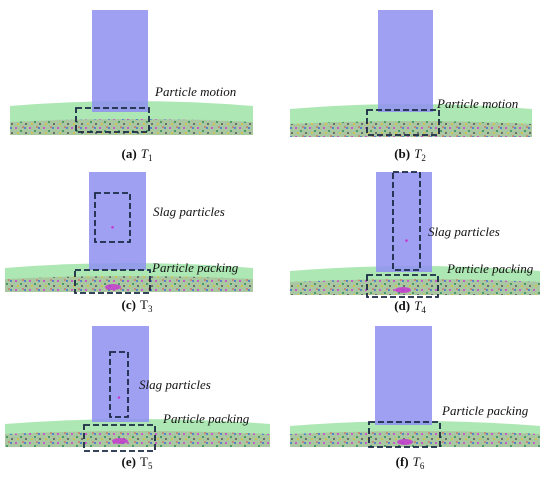  Describe the element at coordinates (402, 153) in the screenshot. I see `panel-label: (b)` at that location.